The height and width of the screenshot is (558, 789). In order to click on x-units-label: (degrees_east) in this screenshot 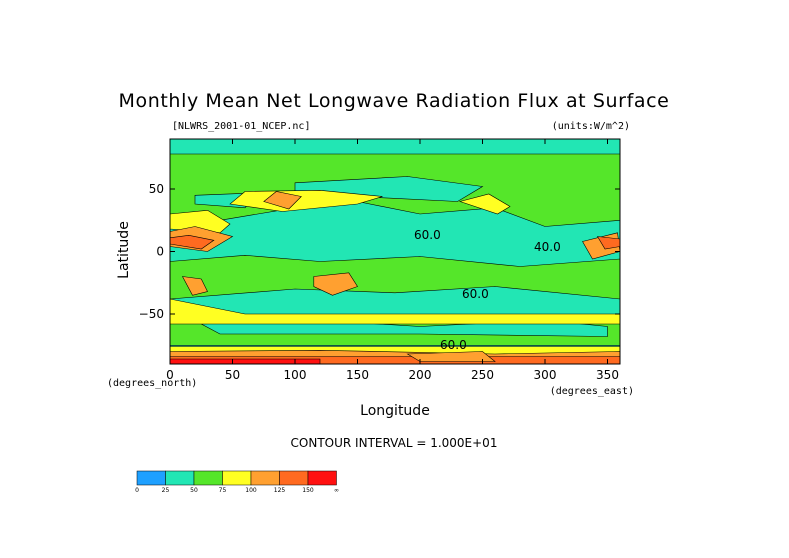, I will do `click(592, 391)`.